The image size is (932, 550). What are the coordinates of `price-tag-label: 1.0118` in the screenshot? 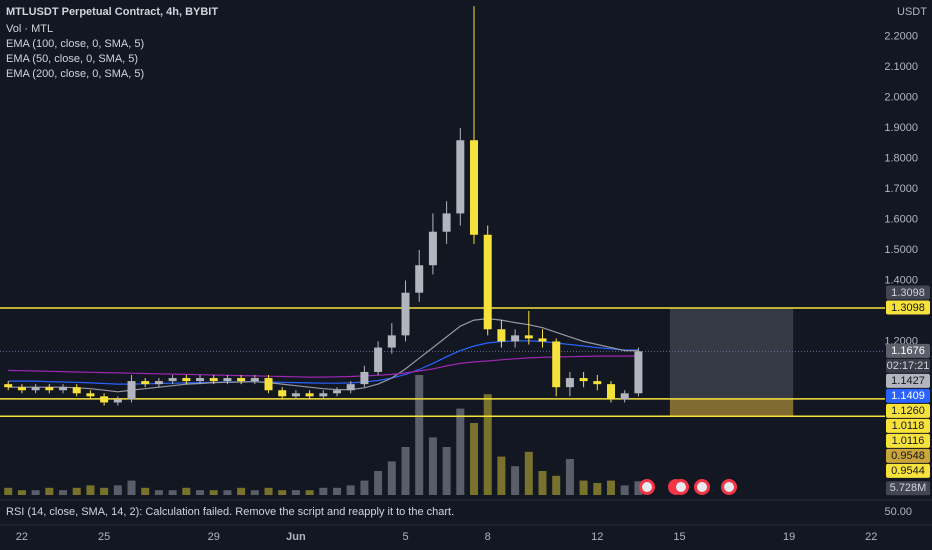 It's located at (908, 426).